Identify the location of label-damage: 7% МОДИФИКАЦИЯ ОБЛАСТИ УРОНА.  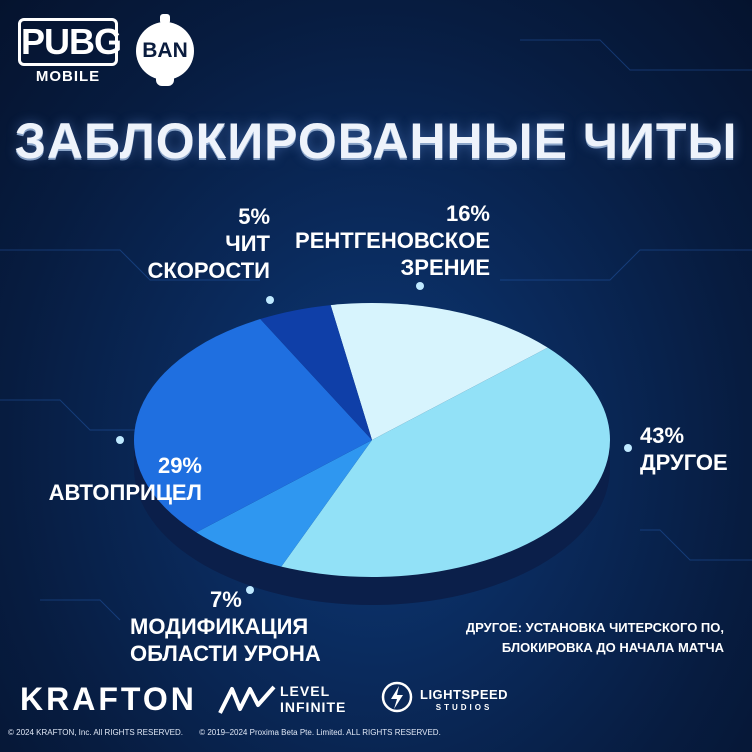
(245, 626).